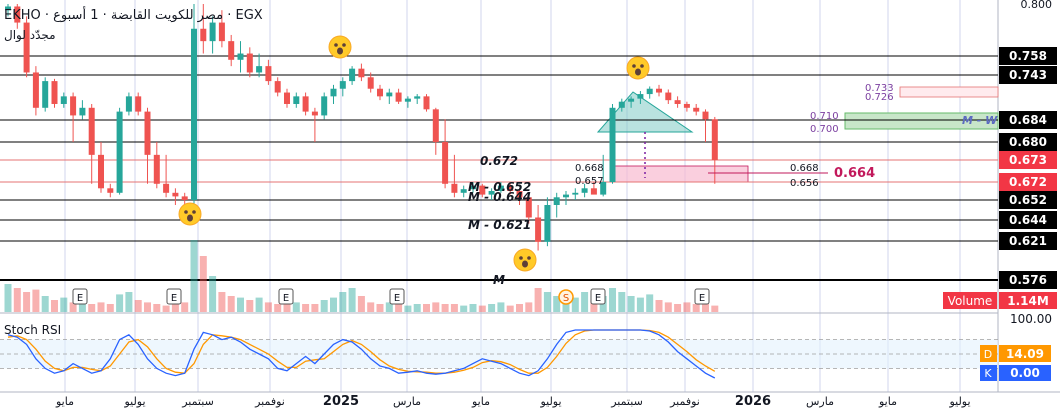  Describe the element at coordinates (1028, 300) in the screenshot. I see `volume-value-tag` at that location.